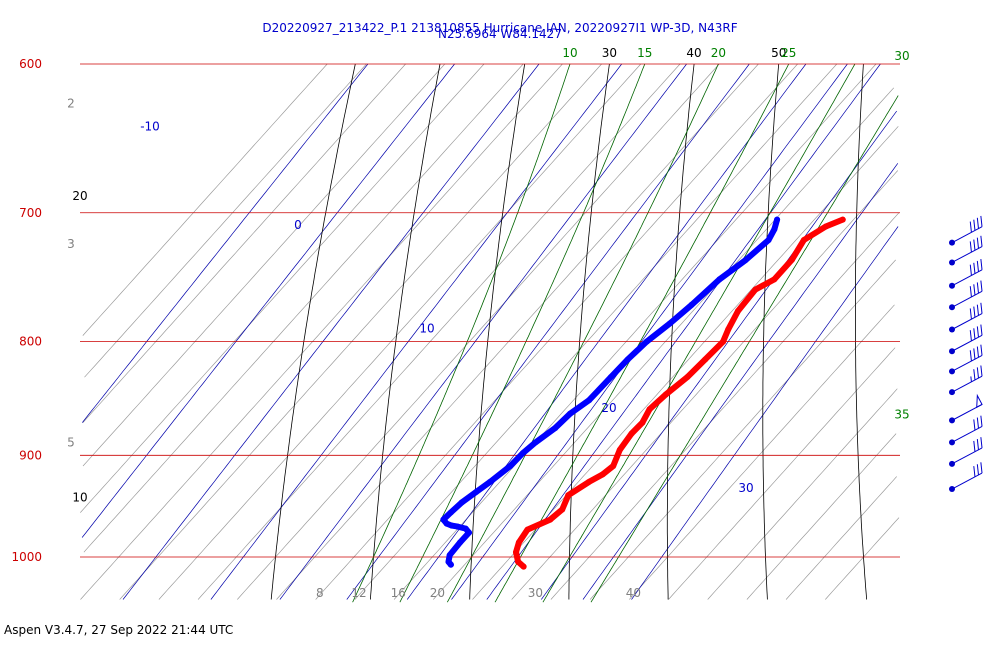  What do you see at coordinates (644, 53) in the screenshot?
I see `moist-adiabat-label: 15` at bounding box center [644, 53].